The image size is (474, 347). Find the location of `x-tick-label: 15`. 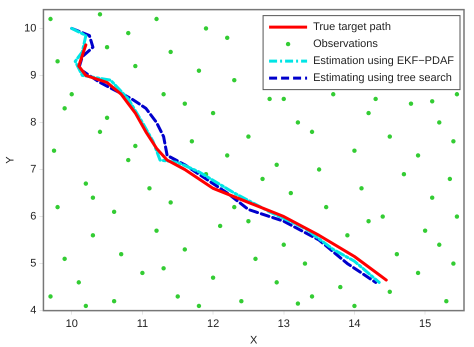

x-tick-label: 15 is located at coordinates (425, 324).